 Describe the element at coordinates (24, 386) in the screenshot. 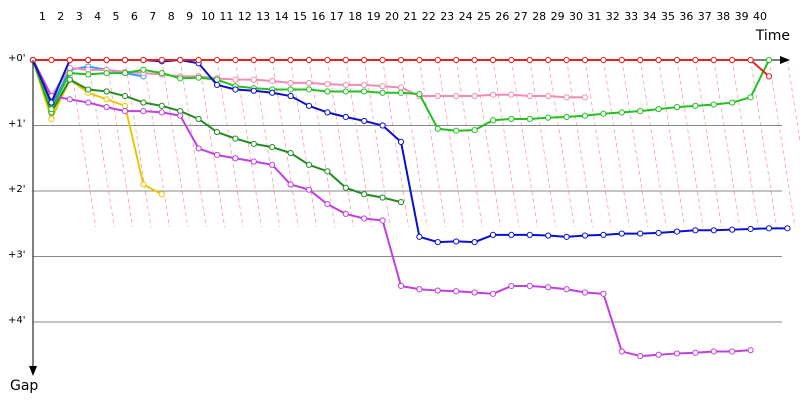

I see `y-axis-label: Gap` at that location.